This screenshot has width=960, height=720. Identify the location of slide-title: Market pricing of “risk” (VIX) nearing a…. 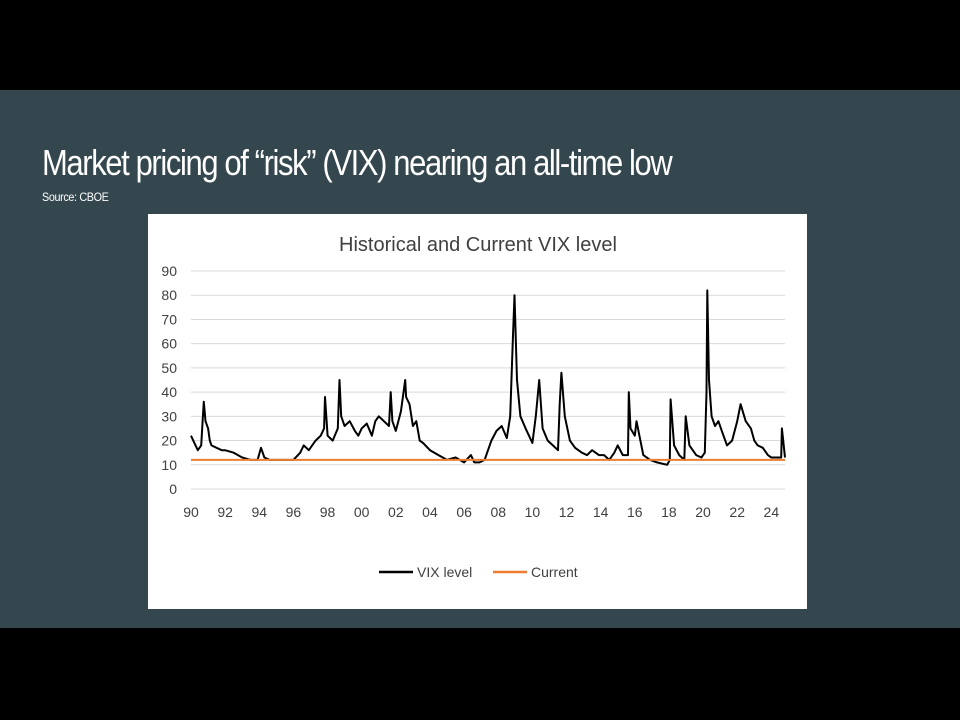
(357, 162).